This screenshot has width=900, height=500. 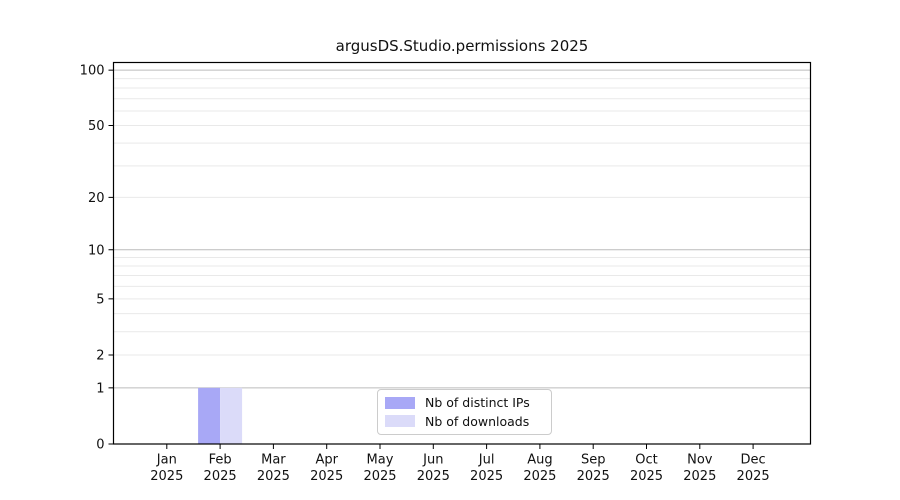 I want to click on legend-item-distinct-ips: Nb of distinct IPs, so click(x=464, y=402).